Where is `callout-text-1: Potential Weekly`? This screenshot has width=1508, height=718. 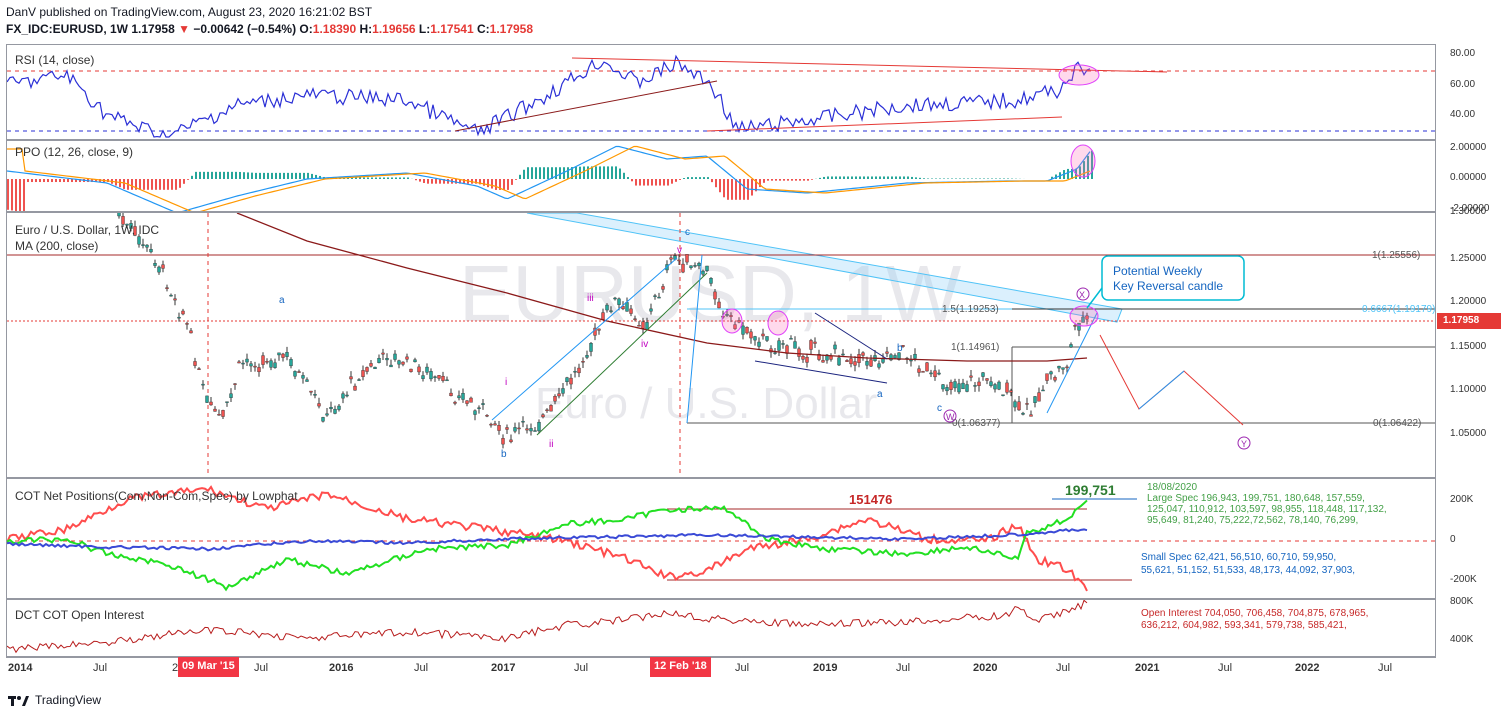
callout-text-1: Potential Weekly is located at coordinates (1157, 271).